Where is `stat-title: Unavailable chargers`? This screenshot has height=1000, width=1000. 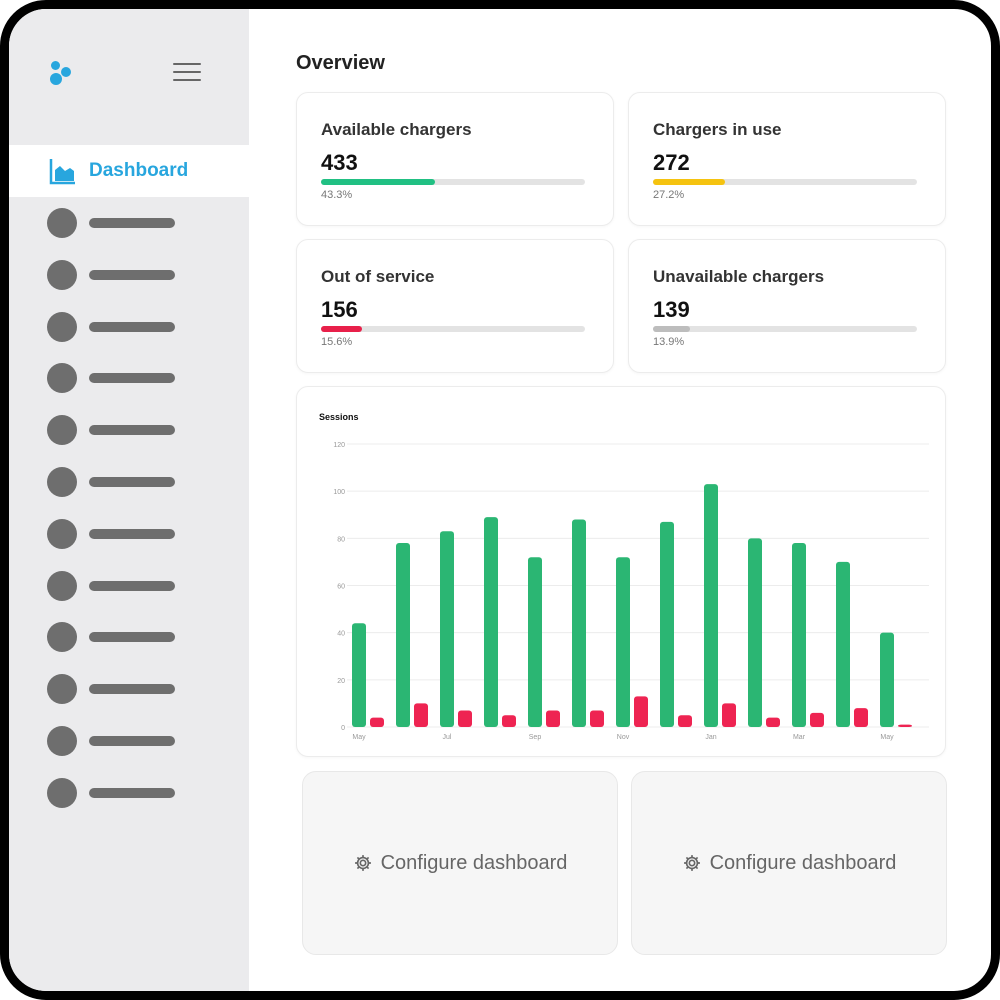
stat-title: Unavailable chargers is located at coordinates (739, 276).